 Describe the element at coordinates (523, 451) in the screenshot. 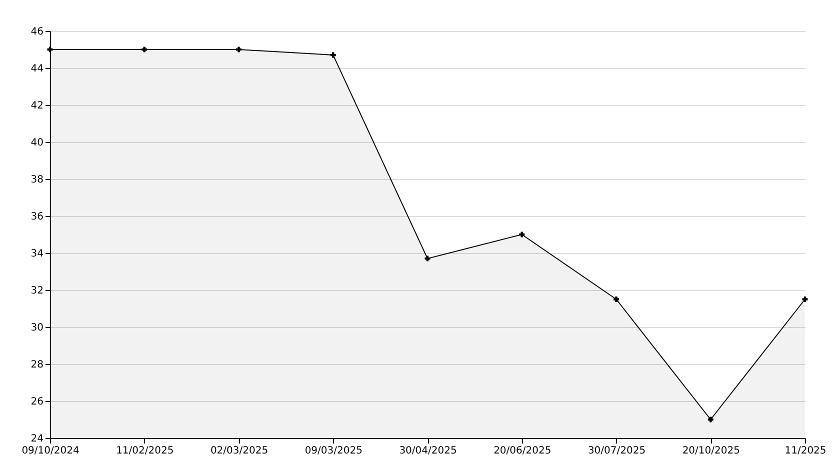

I see `x-tick-label: 20/06/2025` at that location.